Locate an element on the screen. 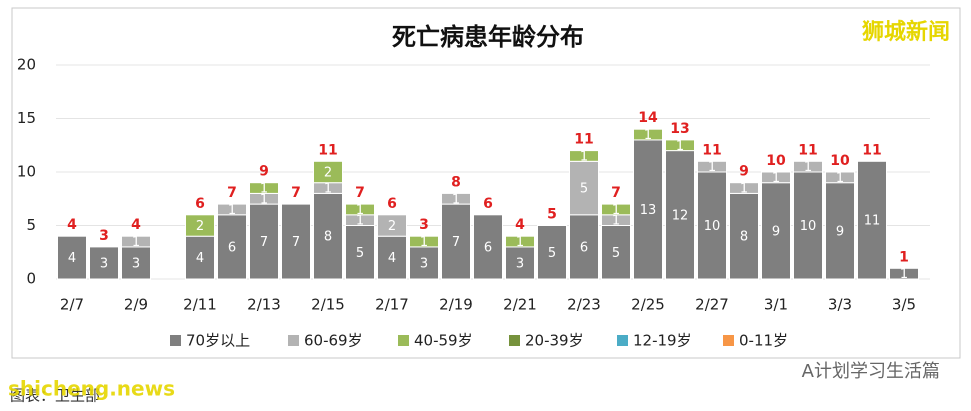 The width and height of the screenshot is (971, 411). y-tick-label: 0 is located at coordinates (31, 279).